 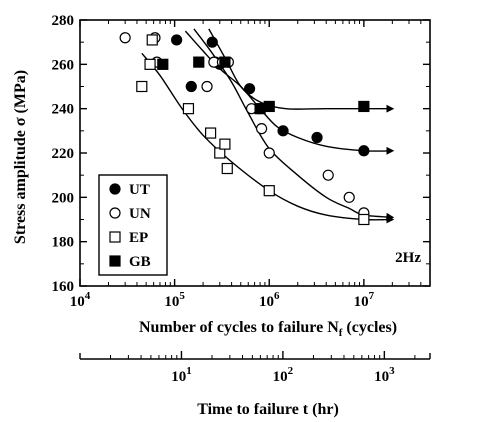 What do you see at coordinates (341, 333) in the screenshot?
I see `x-axis-label-sub: f` at bounding box center [341, 333].